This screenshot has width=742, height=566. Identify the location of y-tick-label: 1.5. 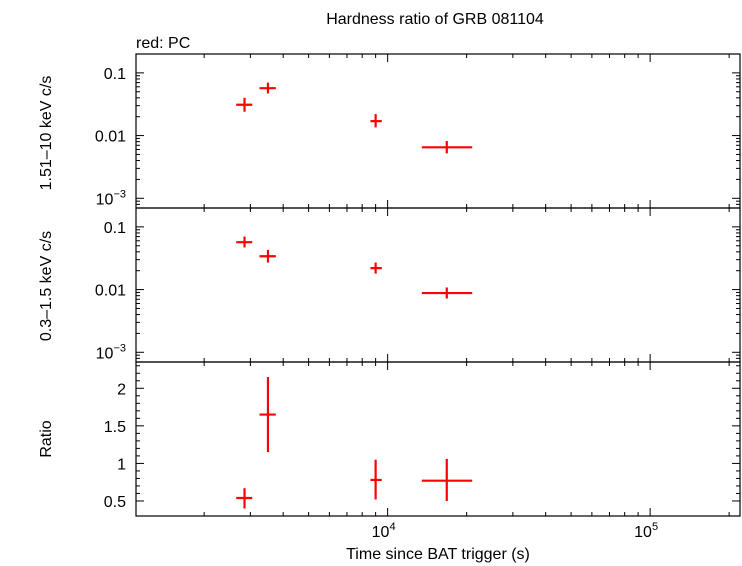
(115, 427).